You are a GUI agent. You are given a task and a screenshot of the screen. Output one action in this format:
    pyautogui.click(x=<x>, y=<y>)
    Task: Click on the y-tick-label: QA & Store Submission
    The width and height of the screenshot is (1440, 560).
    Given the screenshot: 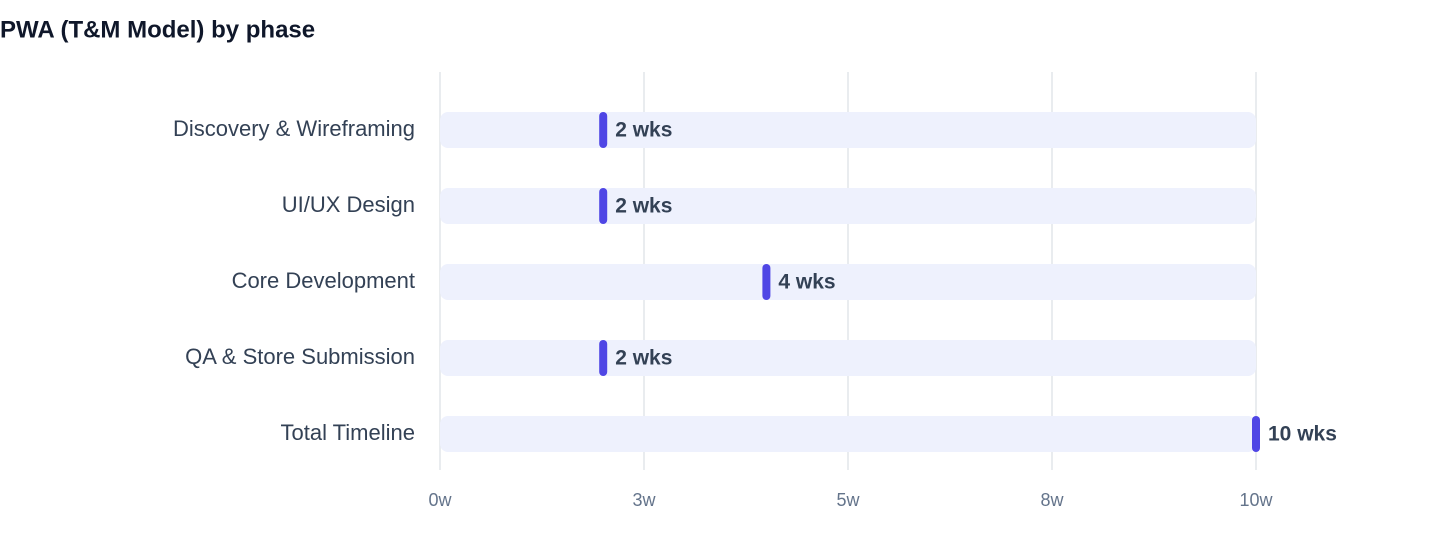 What is the action you would take?
    pyautogui.click(x=300, y=356)
    